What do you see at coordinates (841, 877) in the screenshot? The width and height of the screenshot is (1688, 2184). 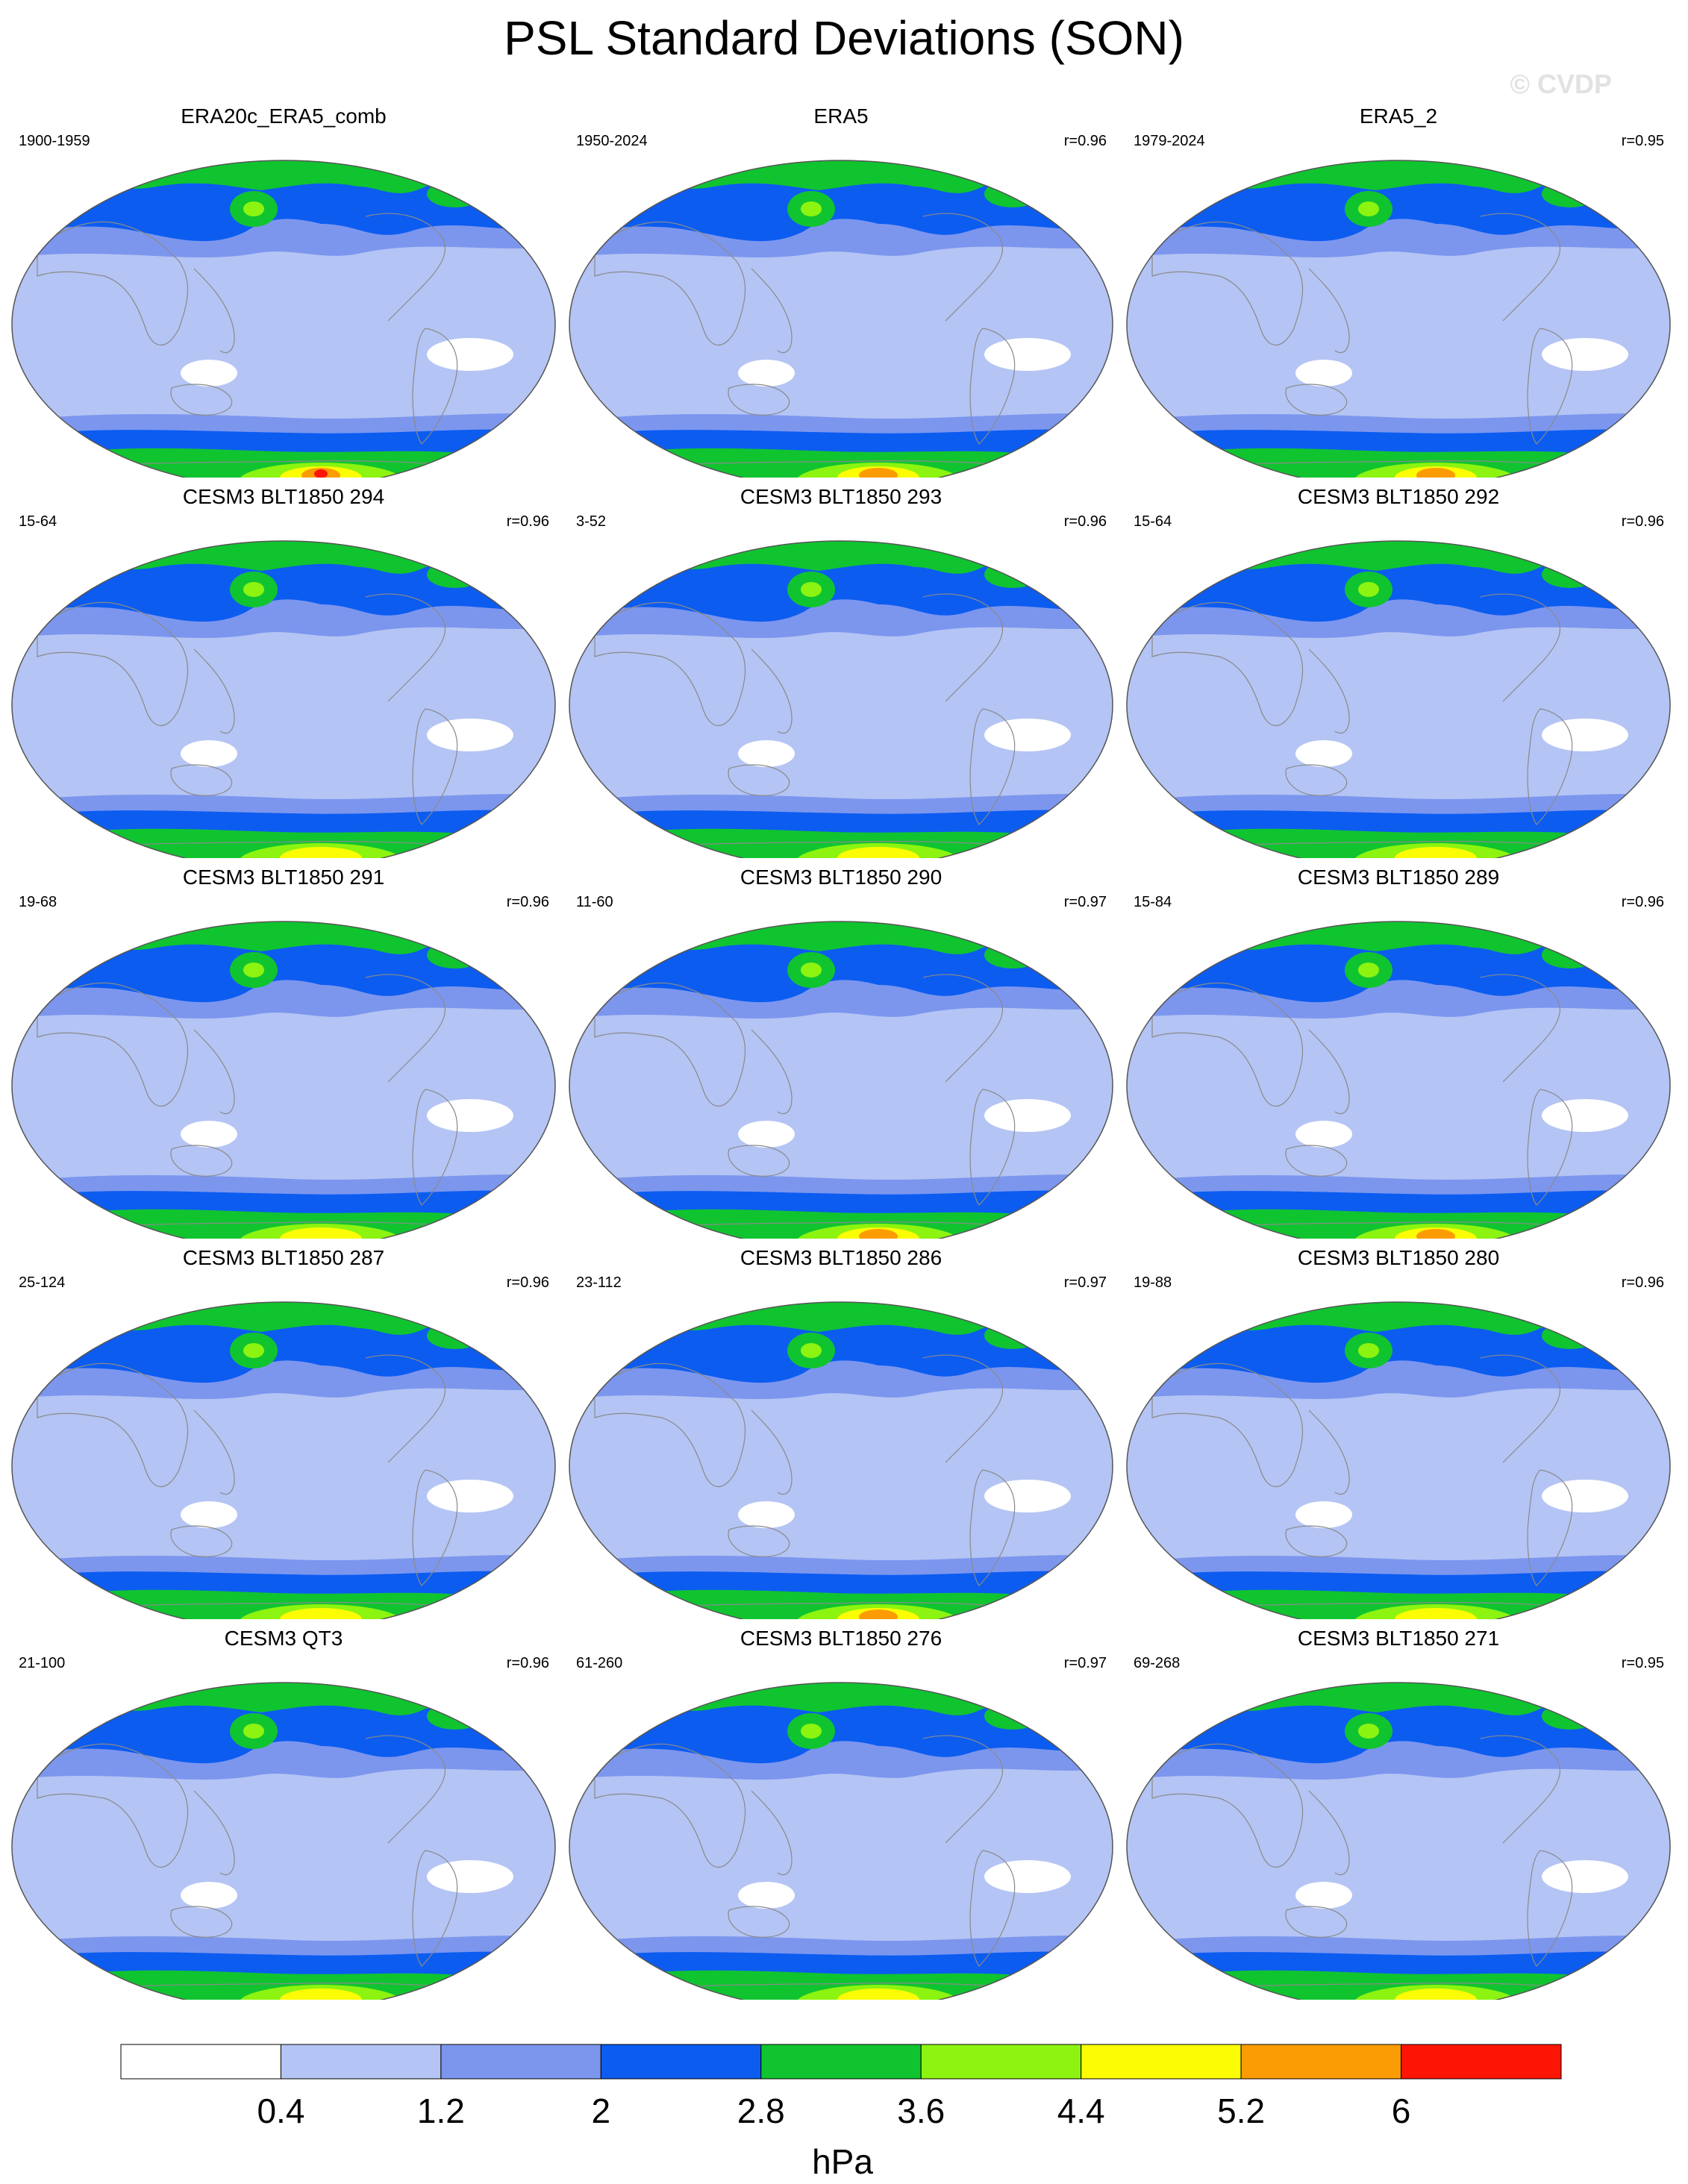 I see `panel-title: CESM3 BLT1850 290` at bounding box center [841, 877].